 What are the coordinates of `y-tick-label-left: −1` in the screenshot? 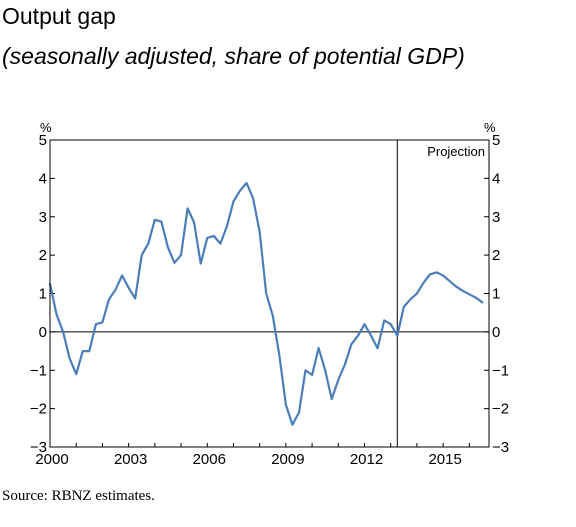 It's located at (38, 370).